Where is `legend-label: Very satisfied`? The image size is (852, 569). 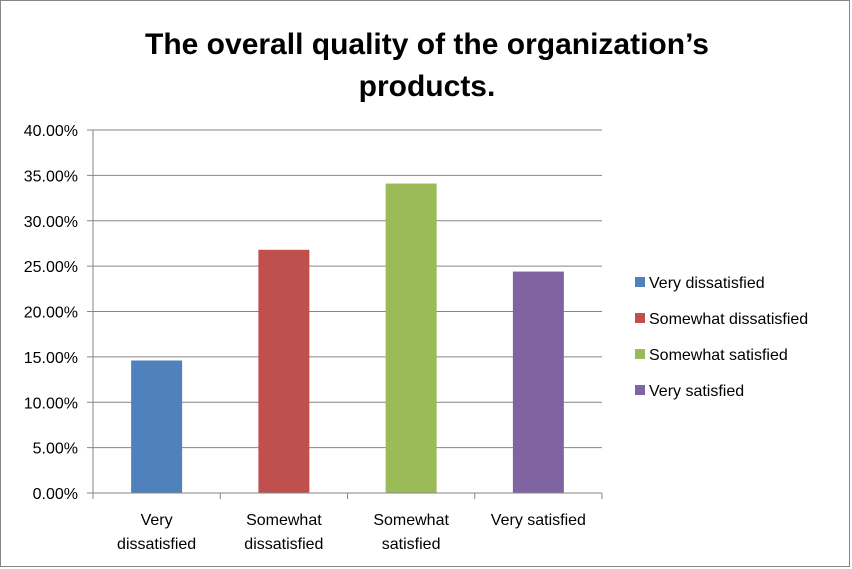
legend-label: Very satisfied is located at coordinates (696, 391).